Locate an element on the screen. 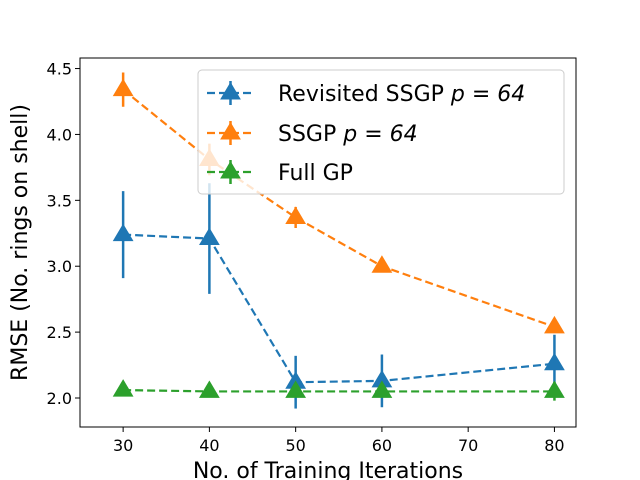 The width and height of the screenshot is (640, 480). legend-label-text: SSGP is located at coordinates (310, 134).